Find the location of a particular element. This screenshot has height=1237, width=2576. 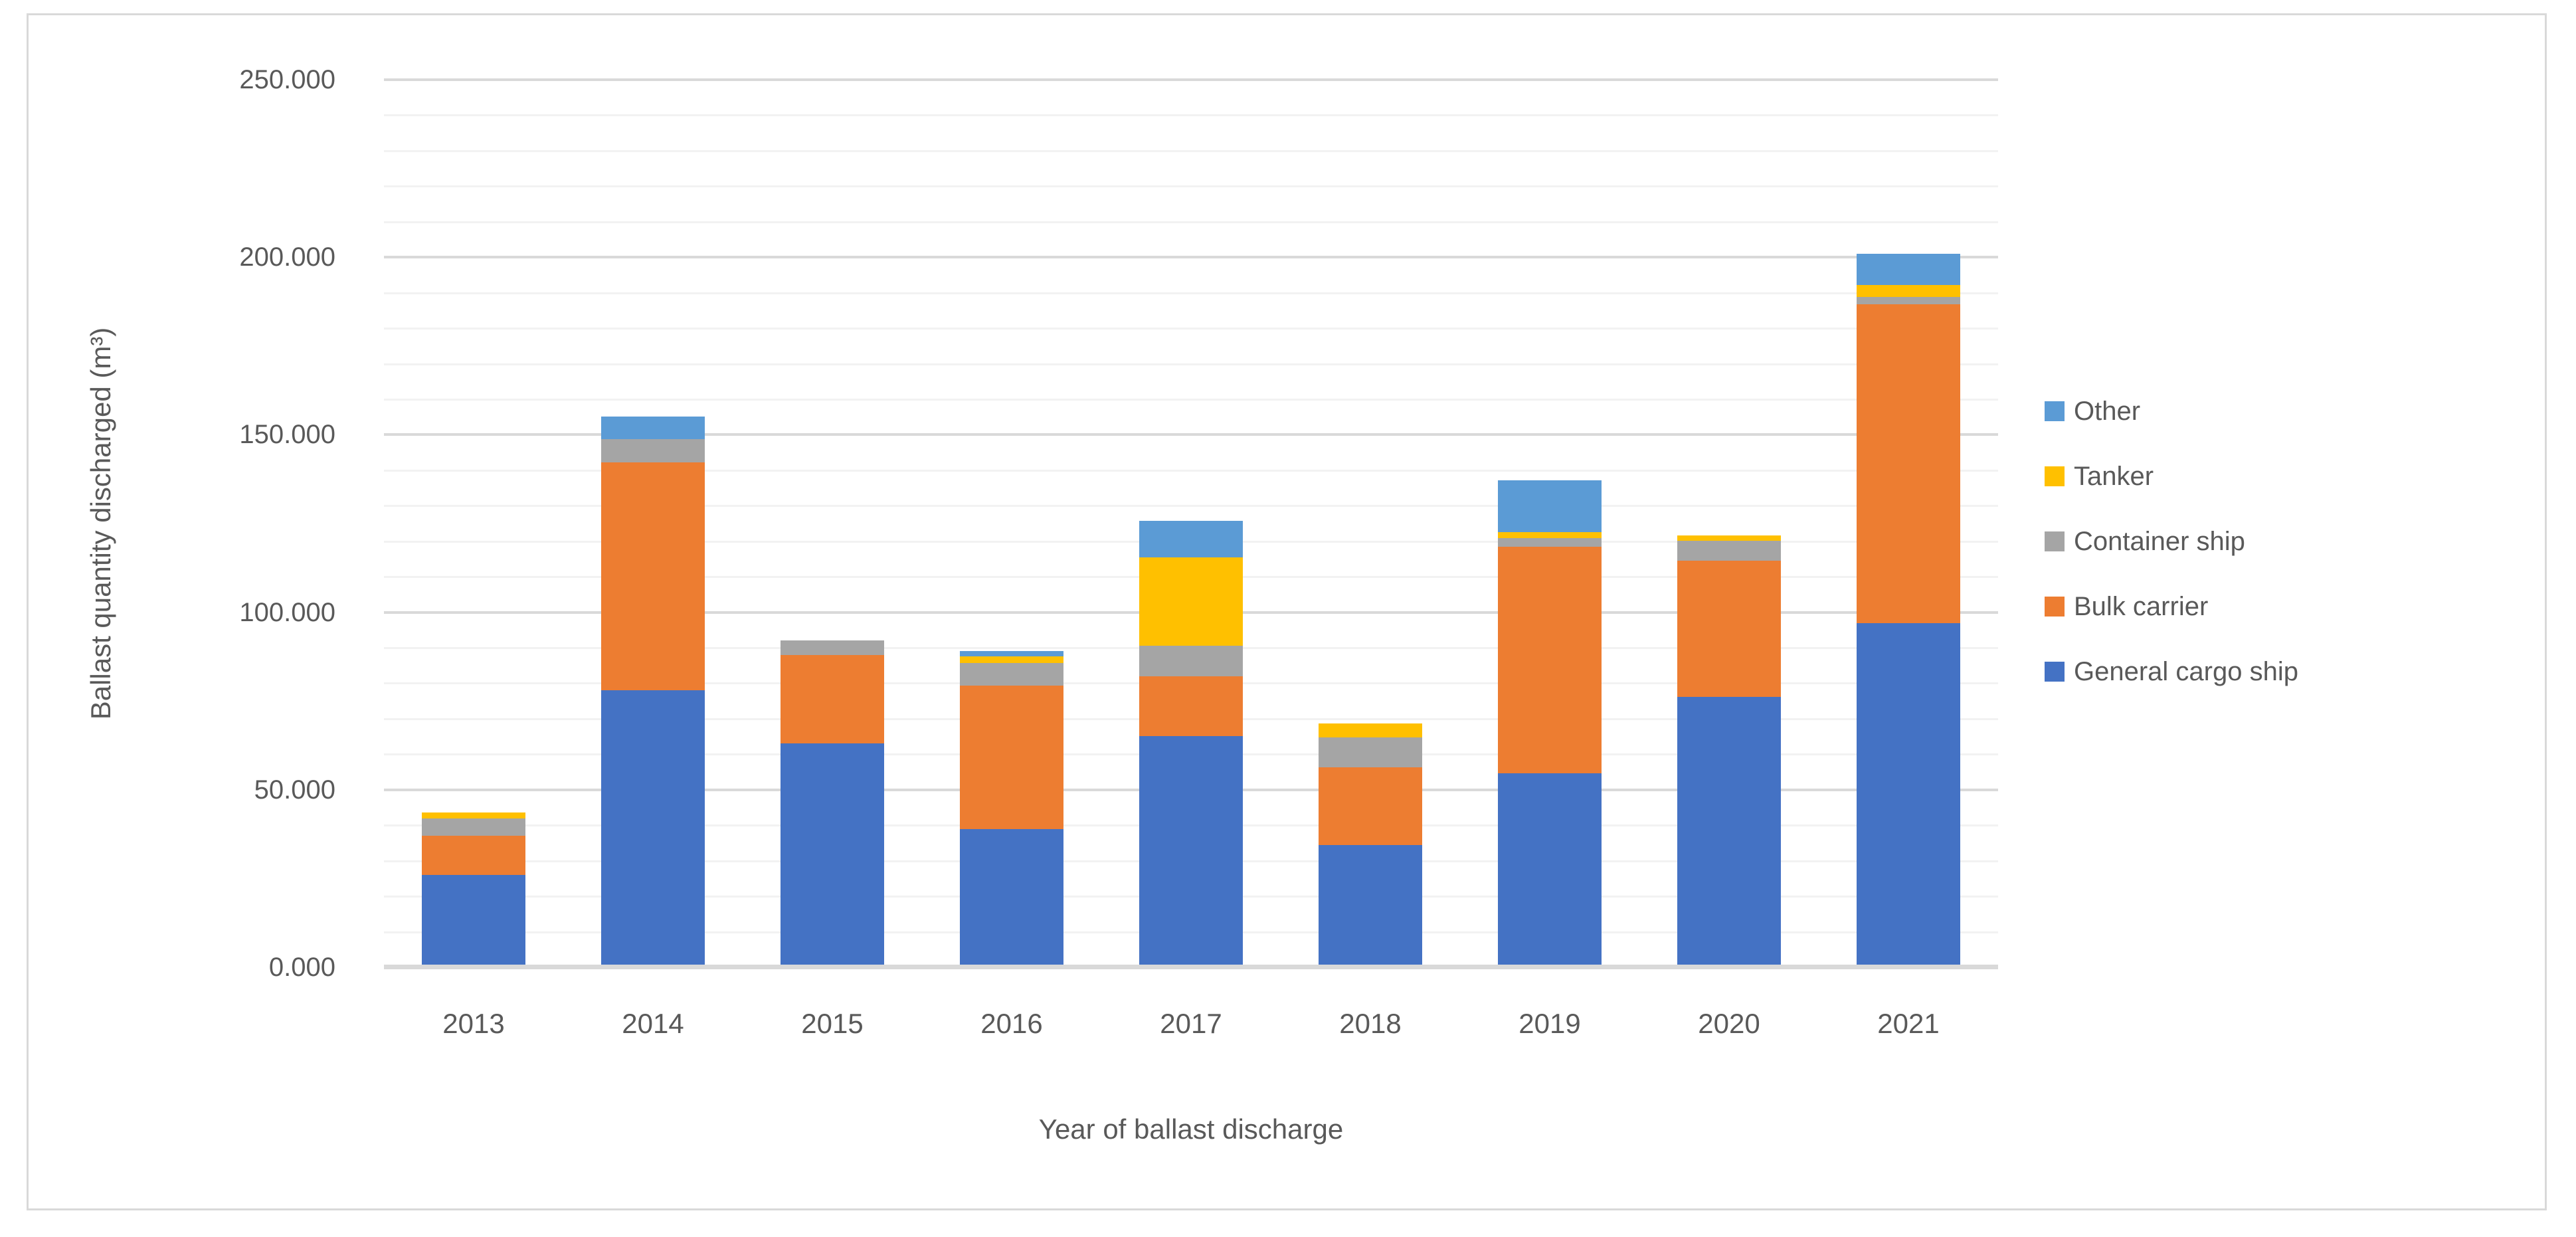

legend-label: Container ship is located at coordinates (2159, 541).